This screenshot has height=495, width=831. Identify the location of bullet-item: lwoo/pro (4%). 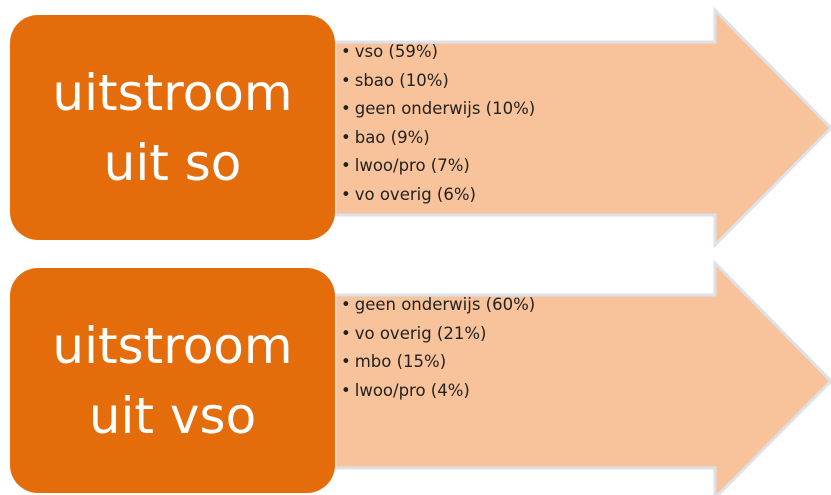
(438, 391).